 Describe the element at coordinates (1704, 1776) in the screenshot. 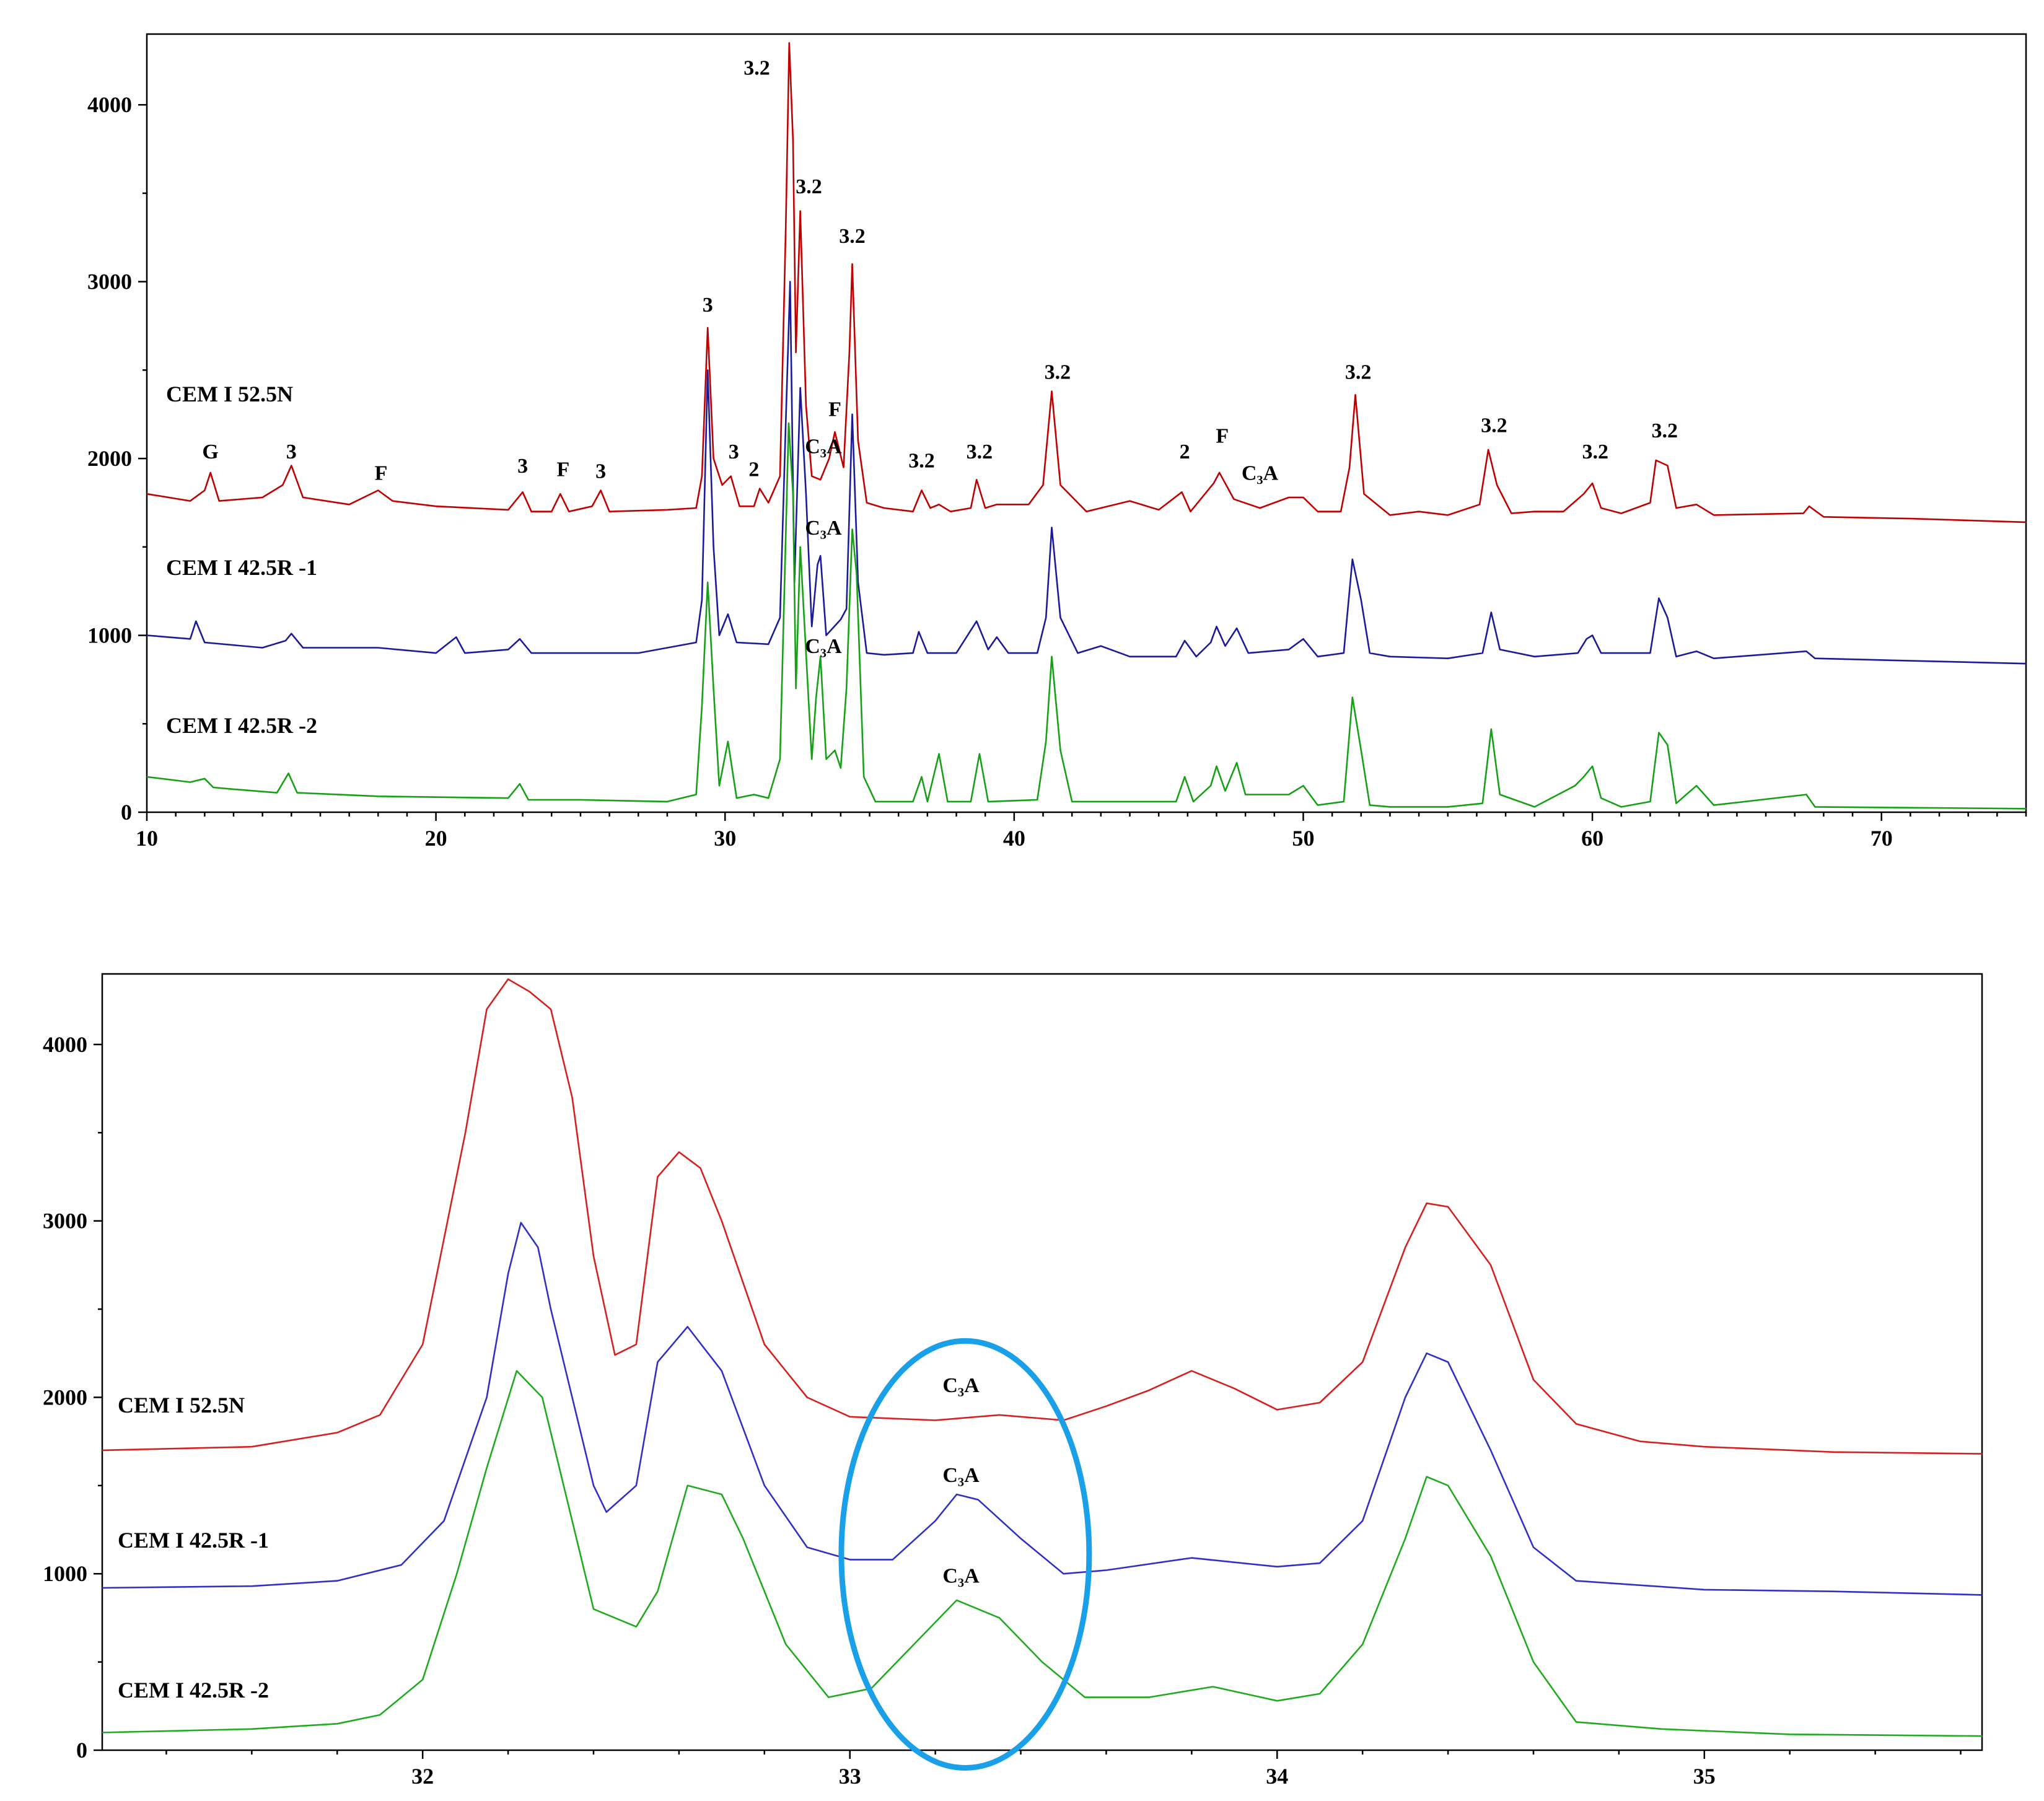

I see `x-tick-label: 35` at that location.